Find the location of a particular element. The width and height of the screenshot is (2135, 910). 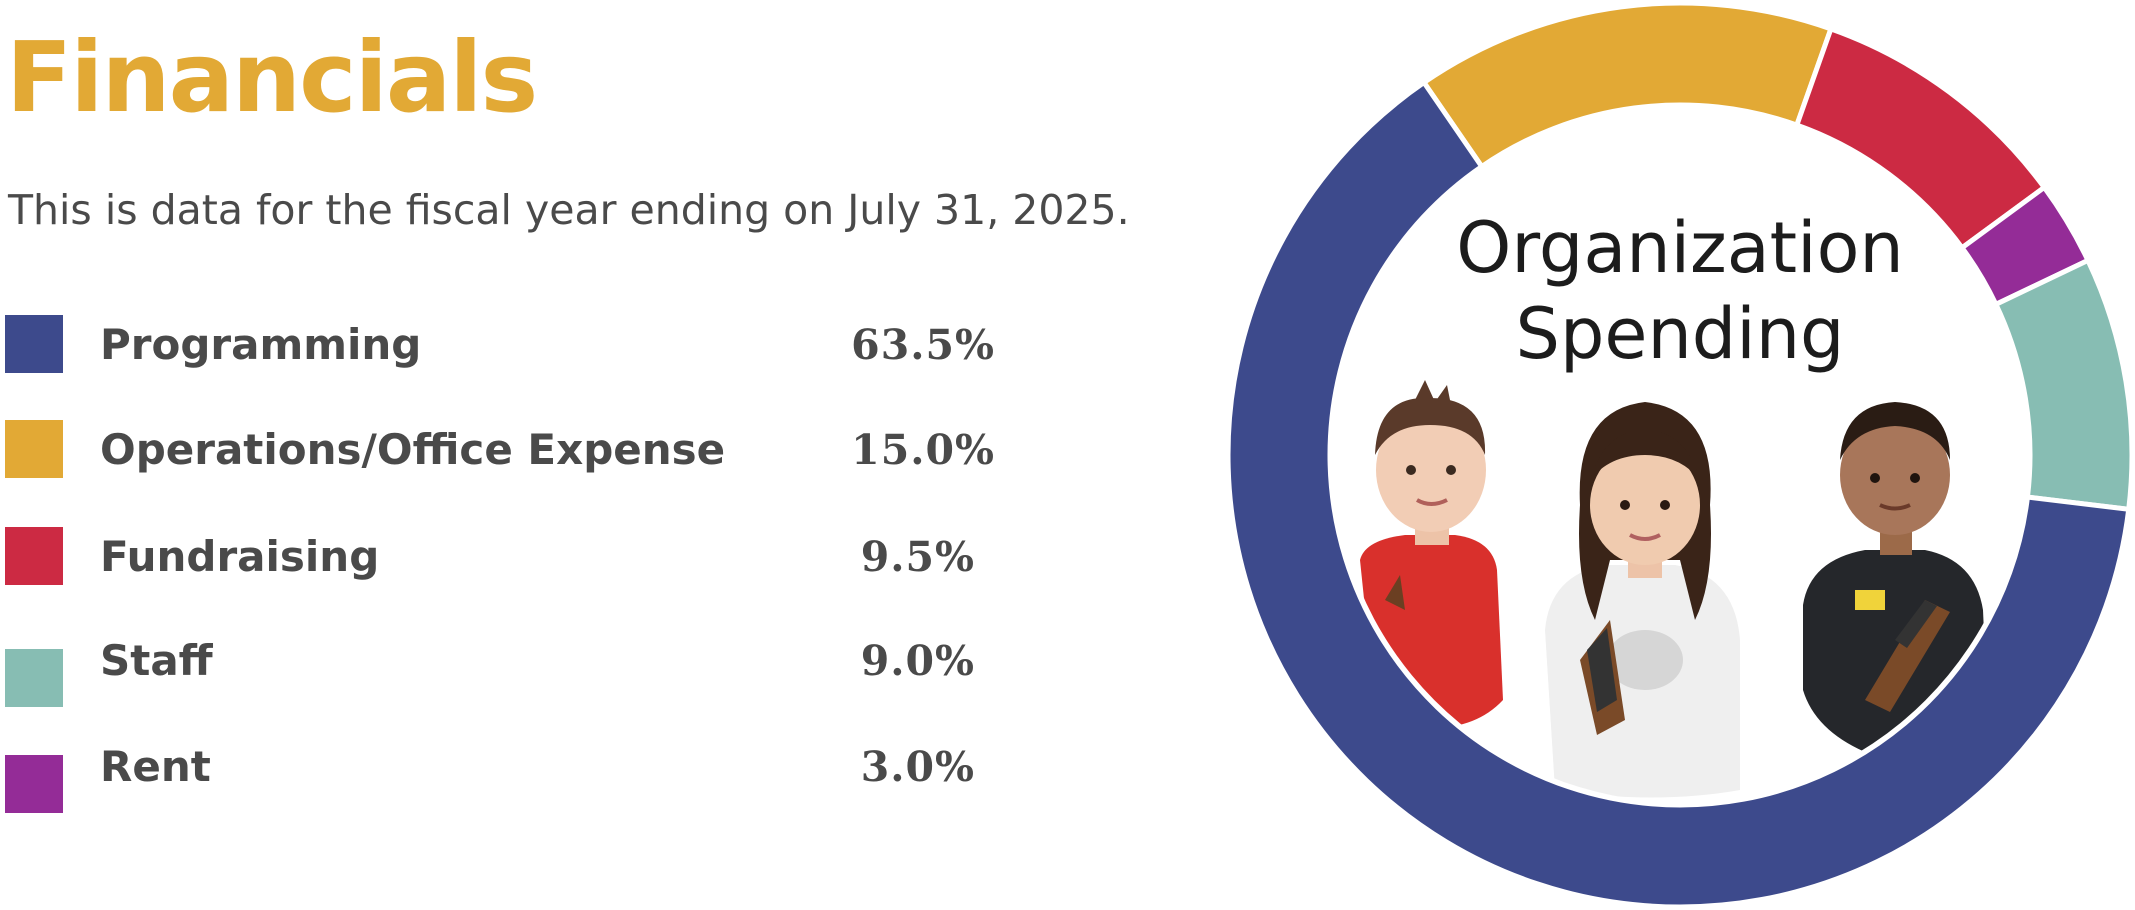

page-title: Financials is located at coordinates (272, 77).